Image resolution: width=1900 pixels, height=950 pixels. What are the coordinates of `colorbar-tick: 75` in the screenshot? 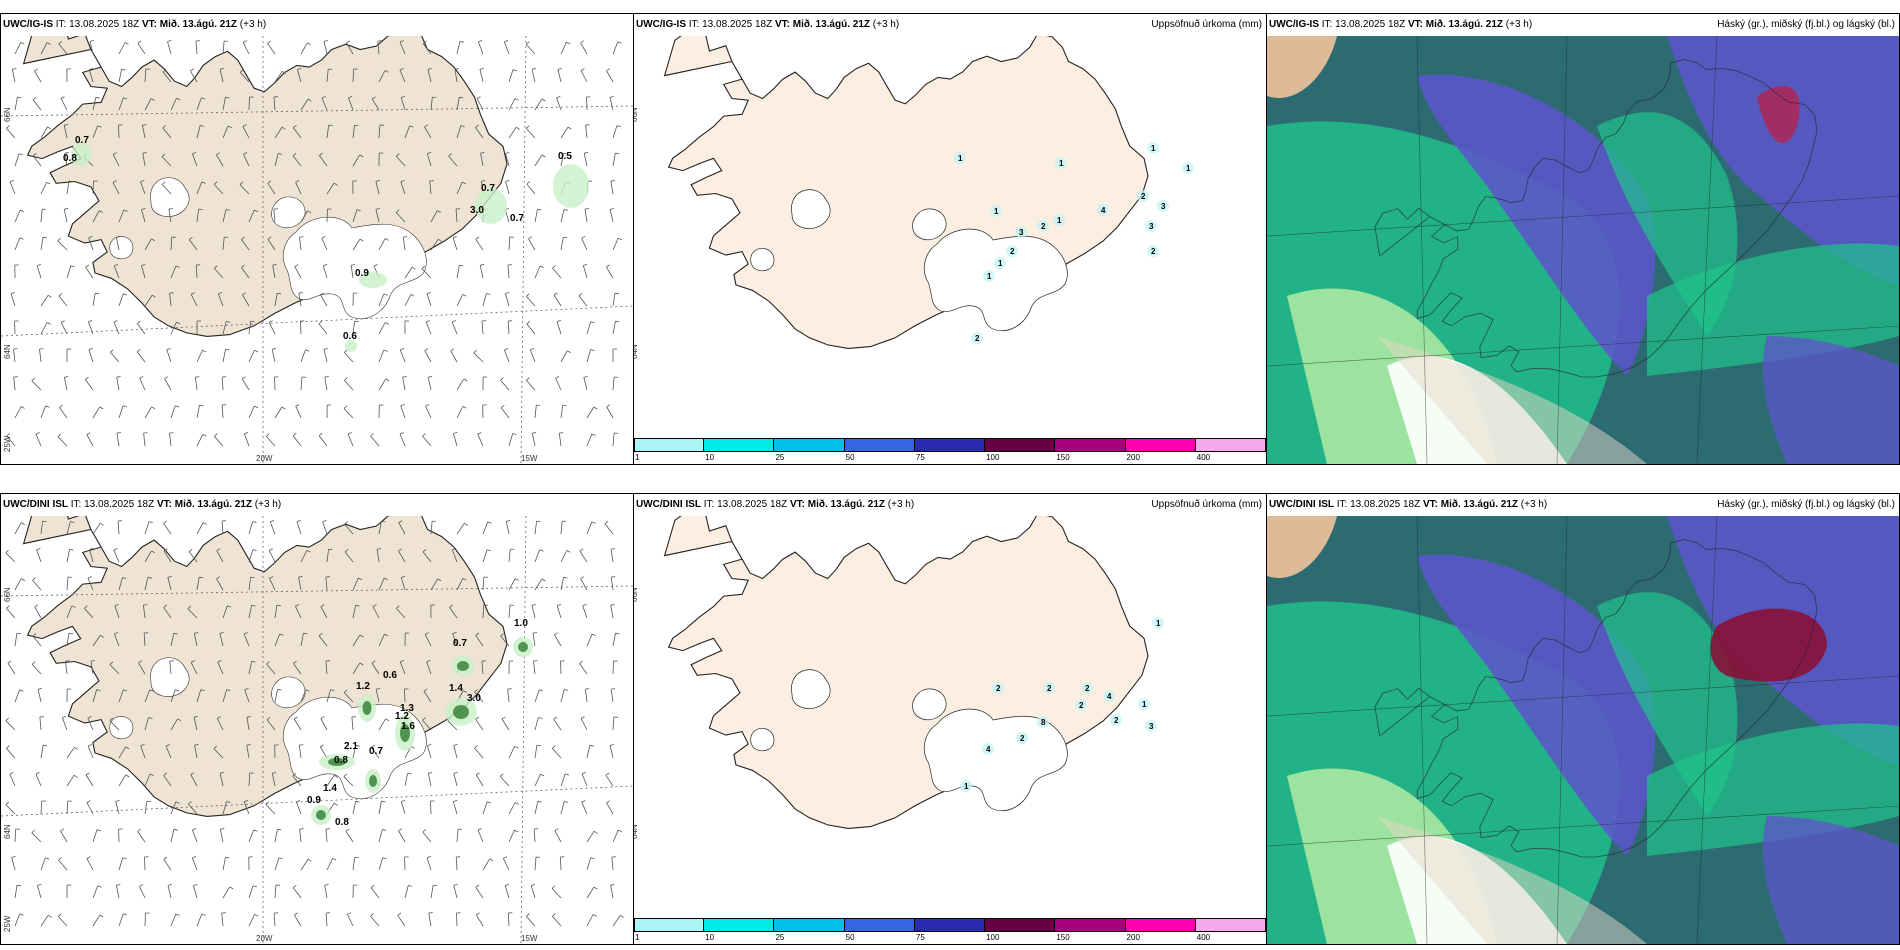 It's located at (920, 937).